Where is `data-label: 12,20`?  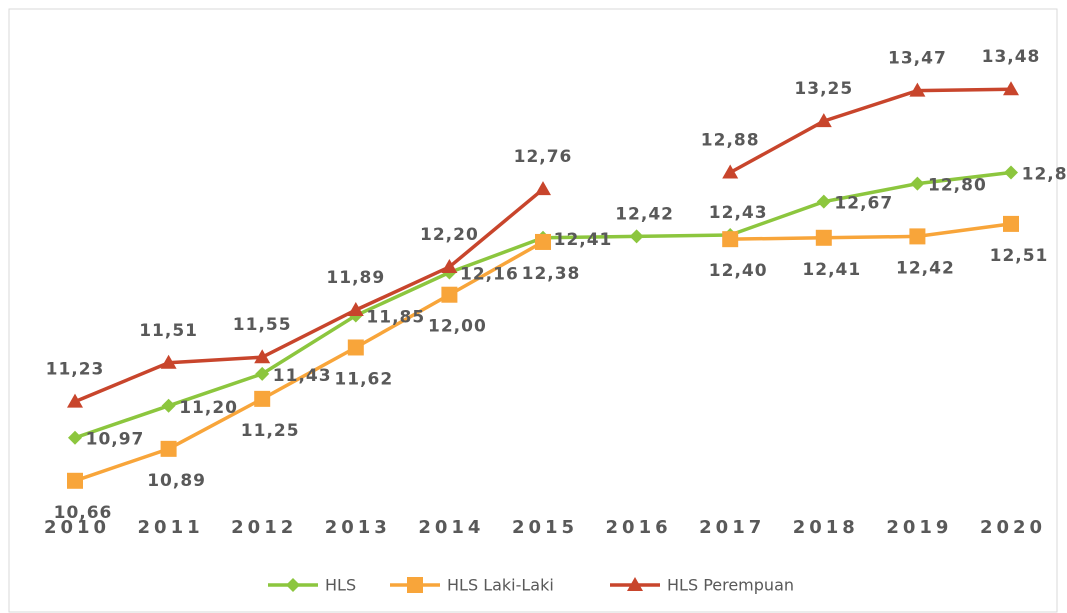 data-label: 12,20 is located at coordinates (449, 235).